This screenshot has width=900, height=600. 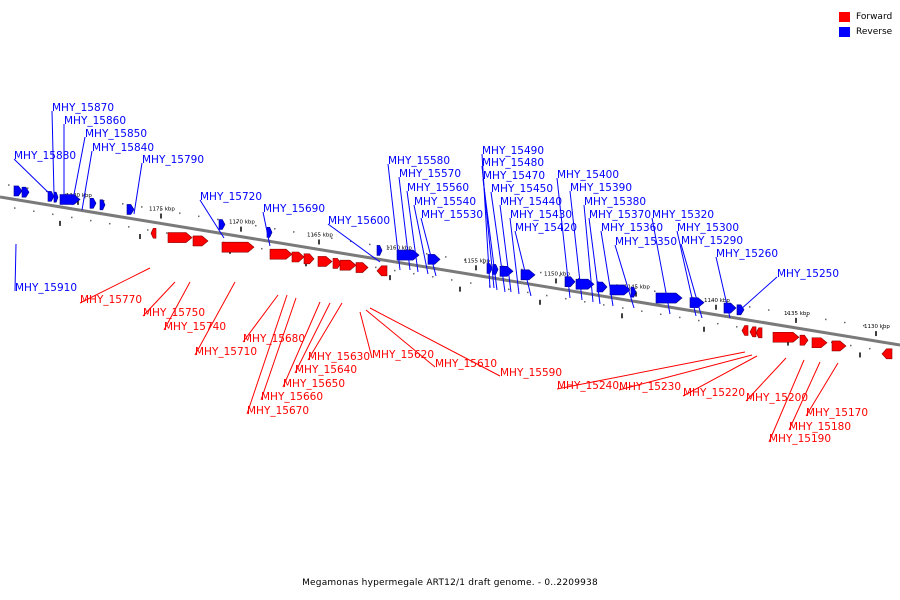 I want to click on gene-label: MHY_15260, so click(x=747, y=254).